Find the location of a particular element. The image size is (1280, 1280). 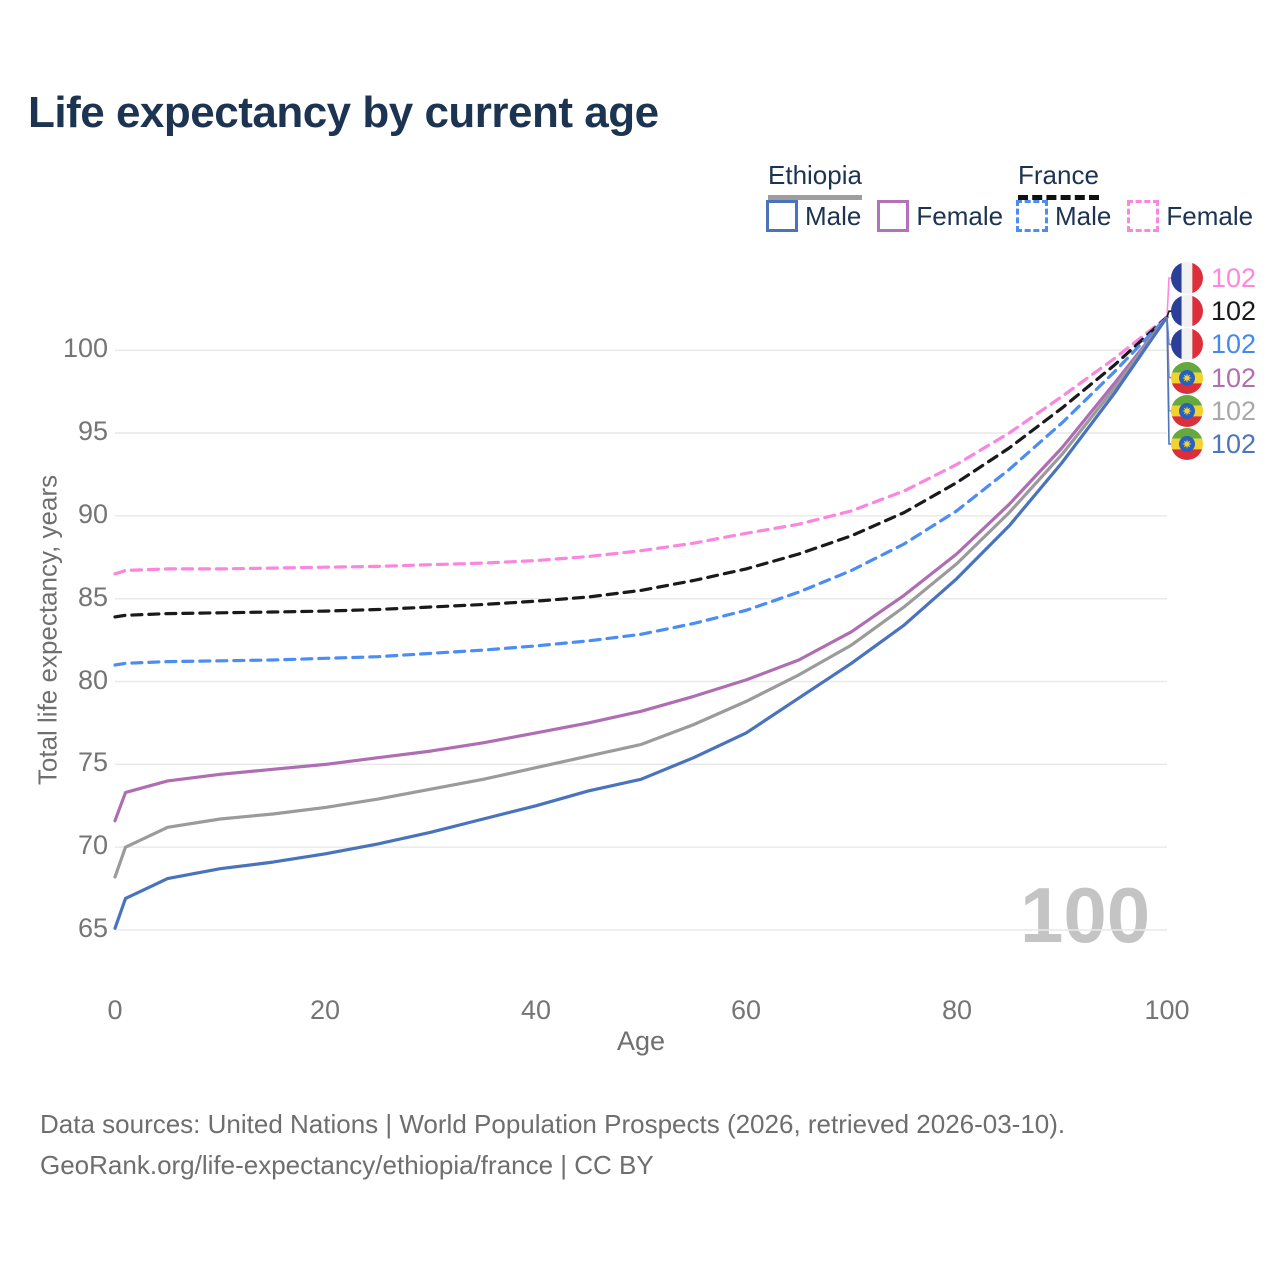

legend-item-ethiopia-male: Male is located at coordinates (813, 216).